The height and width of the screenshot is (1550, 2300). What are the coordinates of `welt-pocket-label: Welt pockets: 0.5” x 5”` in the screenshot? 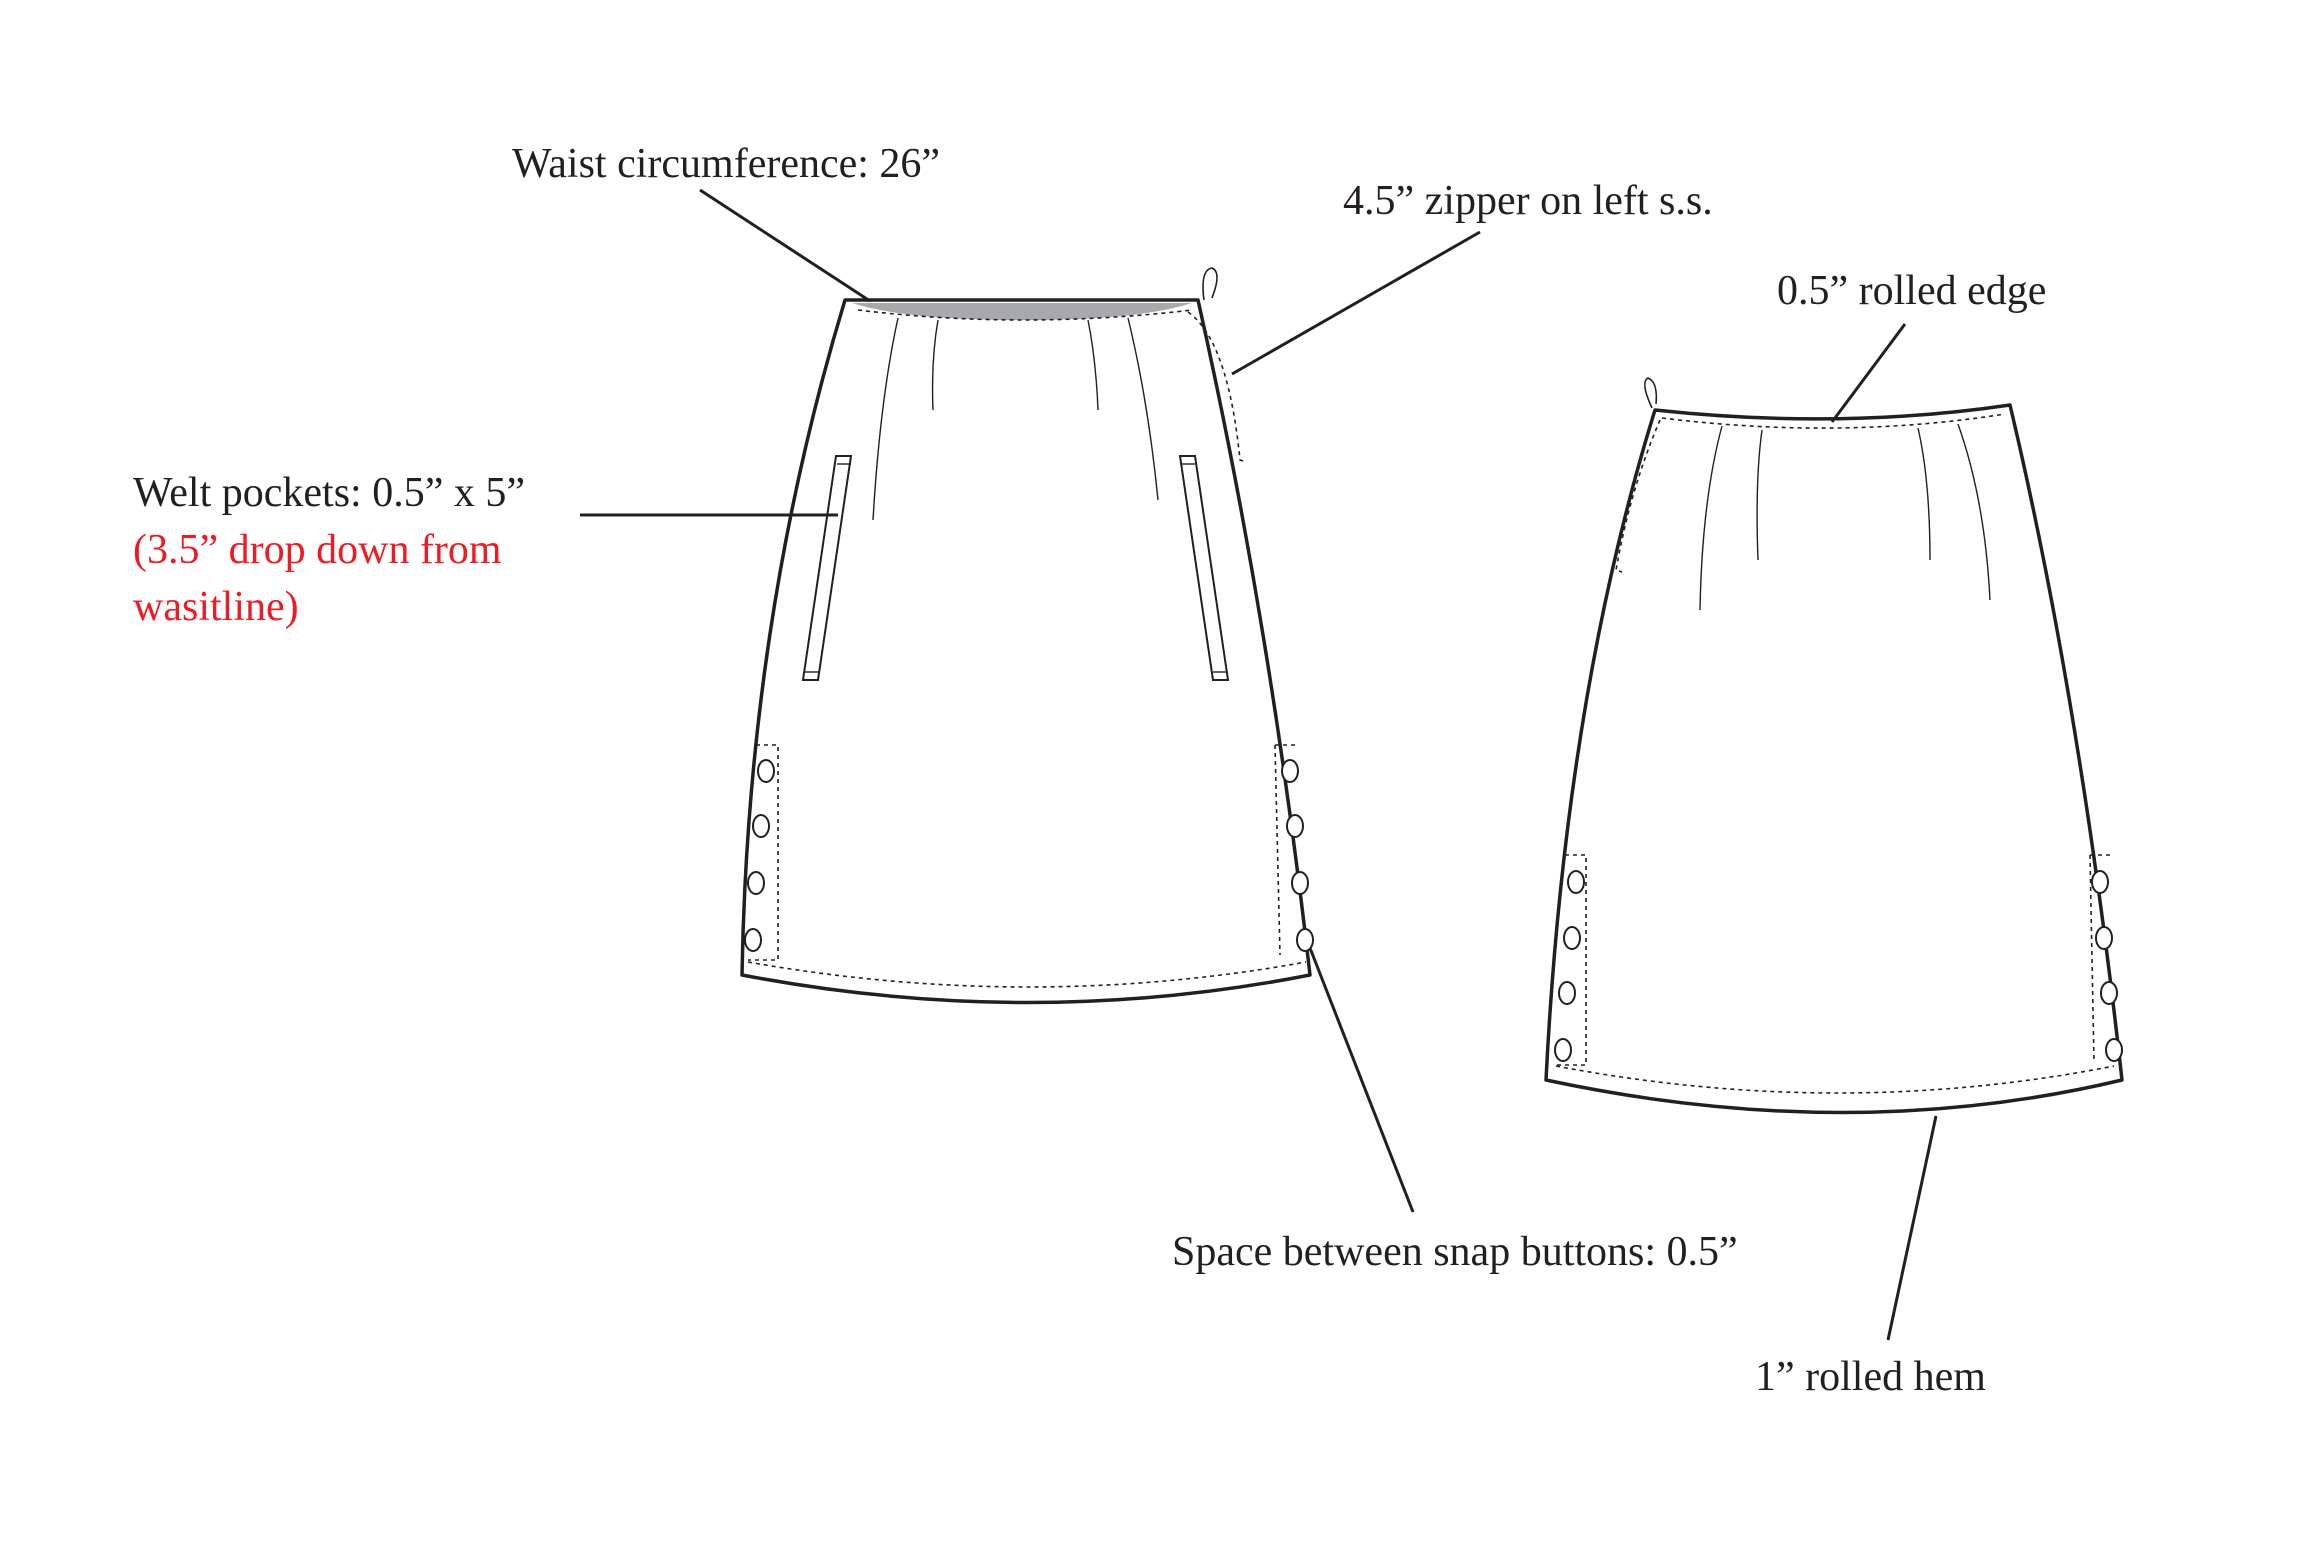 It's located at (329, 493).